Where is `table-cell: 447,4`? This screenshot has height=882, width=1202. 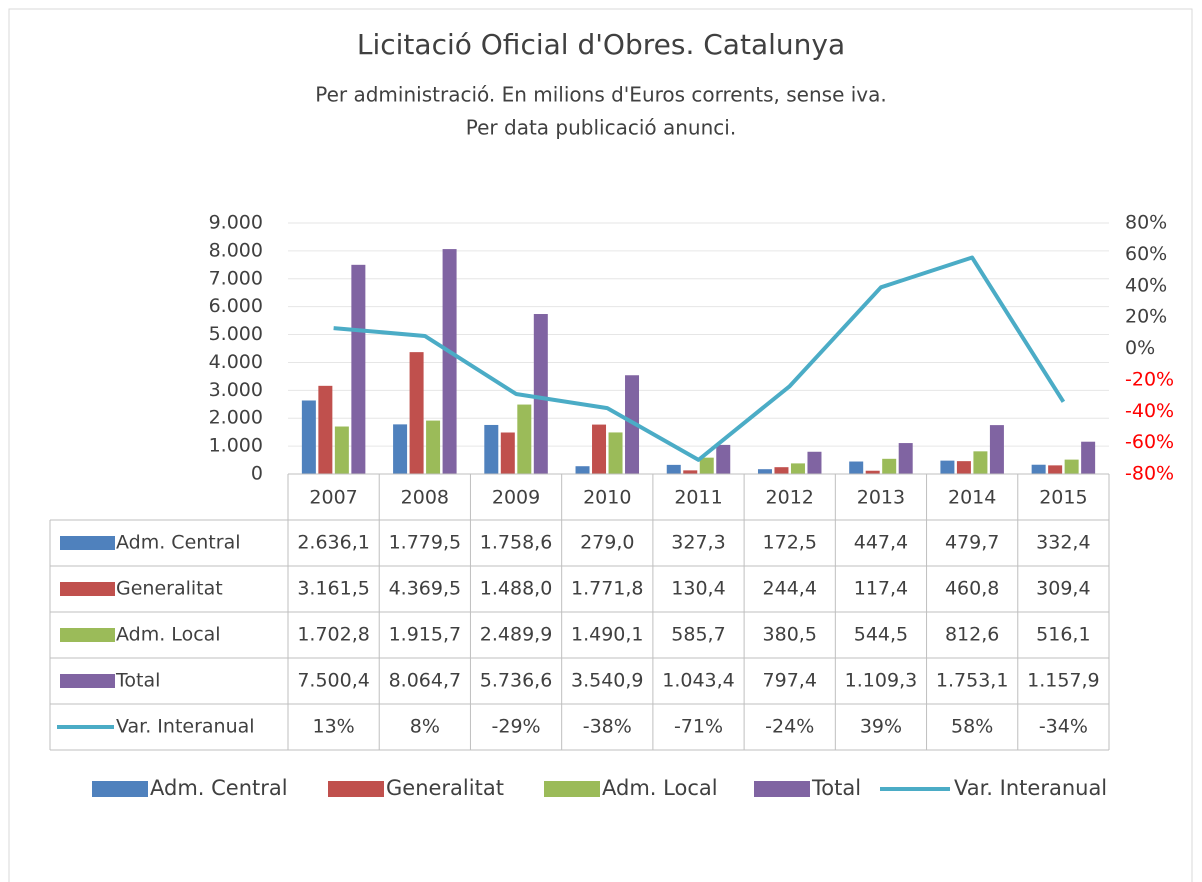
table-cell: 447,4 is located at coordinates (881, 543).